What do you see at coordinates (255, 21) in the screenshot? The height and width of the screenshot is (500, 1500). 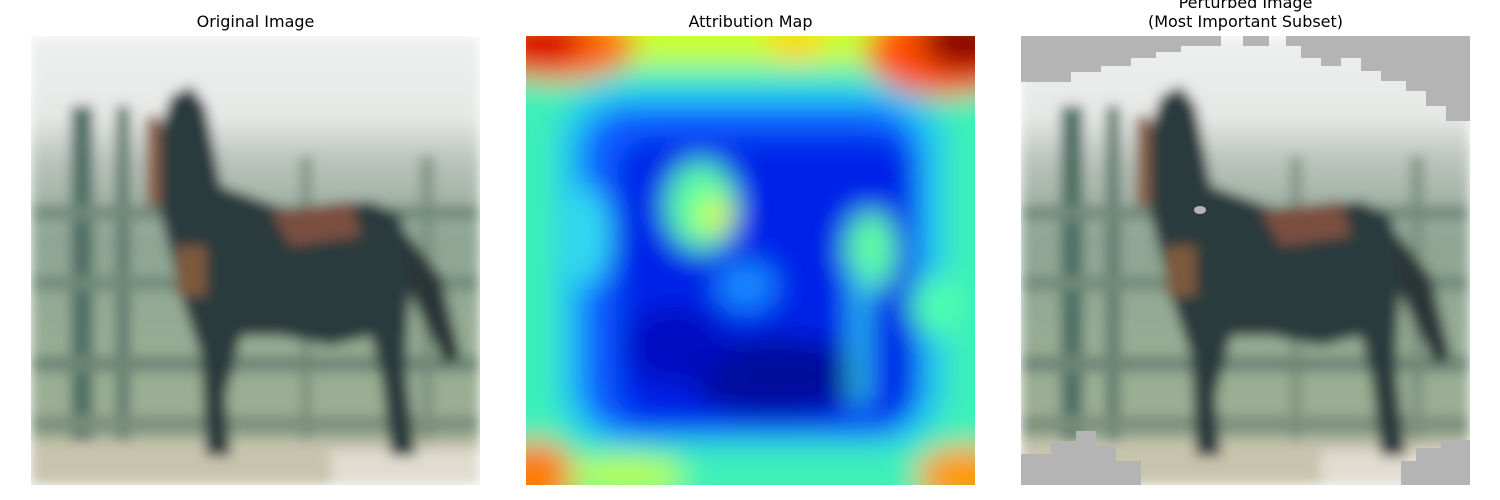 I see `panel-title-original: Original Image` at bounding box center [255, 21].